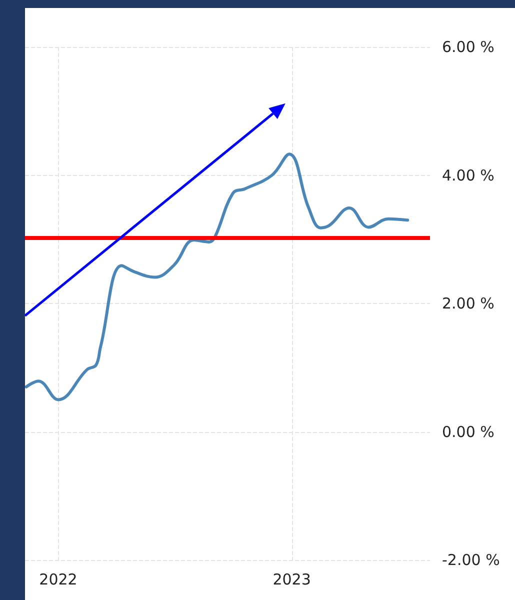 The width and height of the screenshot is (515, 600). I want to click on x-tick-label: 2023, so click(291, 579).